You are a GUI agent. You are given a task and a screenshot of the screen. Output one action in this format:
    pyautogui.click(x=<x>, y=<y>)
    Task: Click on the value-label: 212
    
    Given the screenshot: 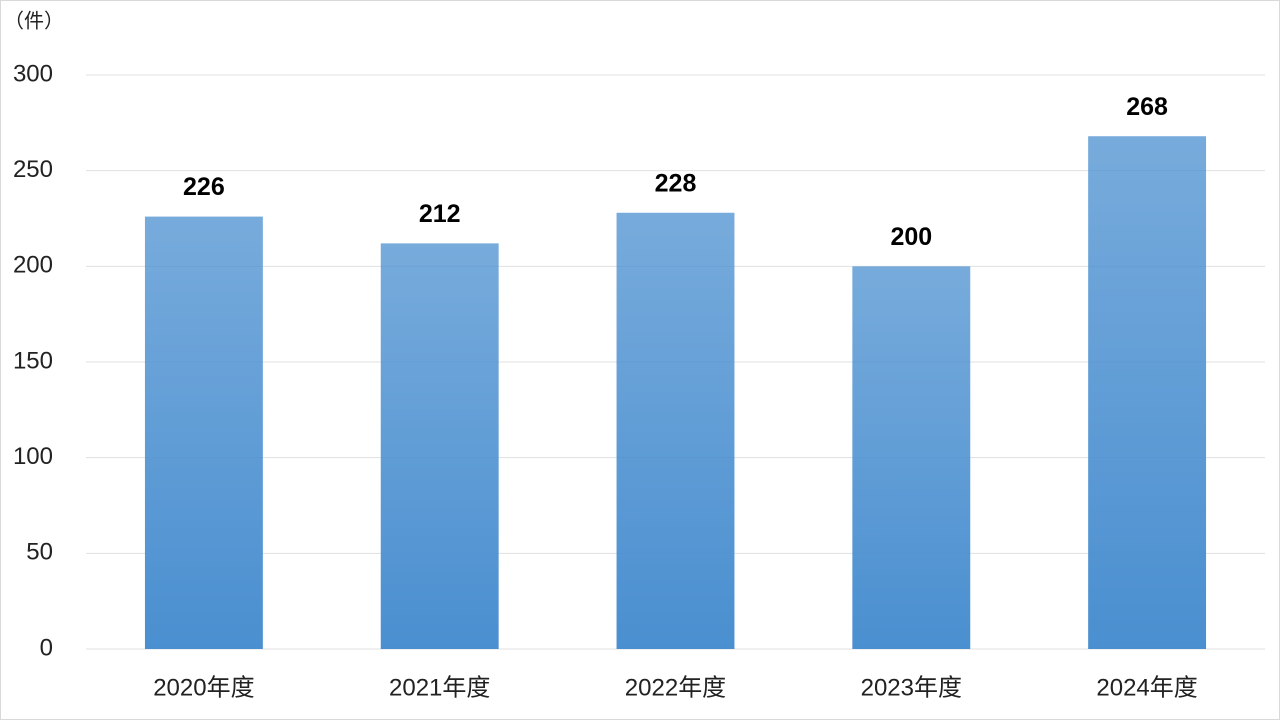 What is the action you would take?
    pyautogui.click(x=440, y=214)
    